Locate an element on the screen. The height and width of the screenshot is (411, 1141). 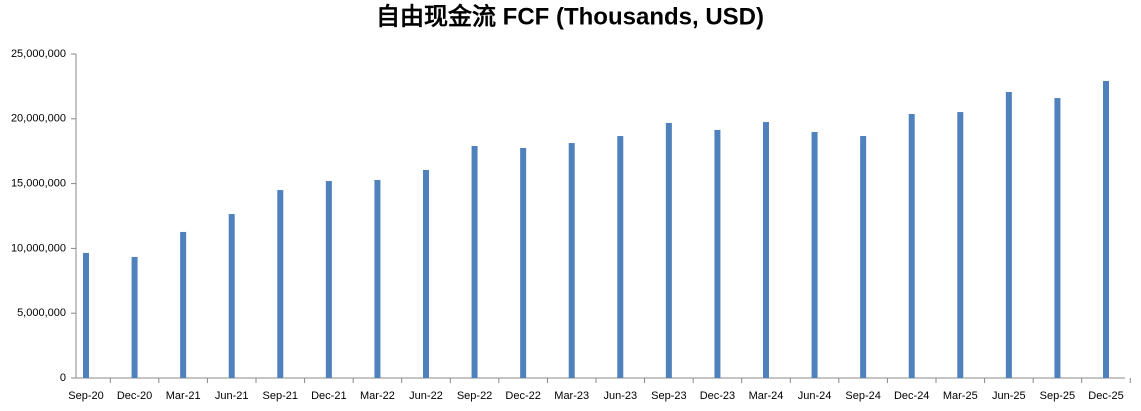
x-tick-label: Sep-24 is located at coordinates (862, 396).